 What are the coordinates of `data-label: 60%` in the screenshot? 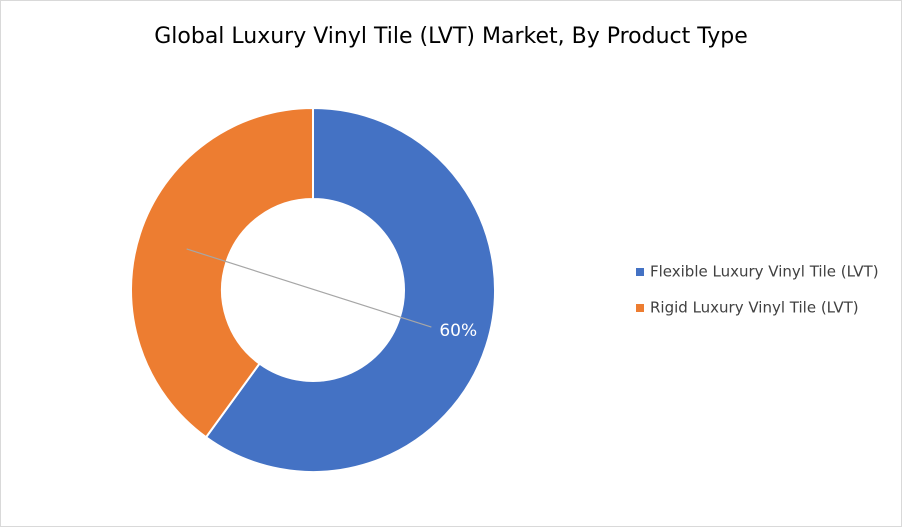 It's located at (458, 331).